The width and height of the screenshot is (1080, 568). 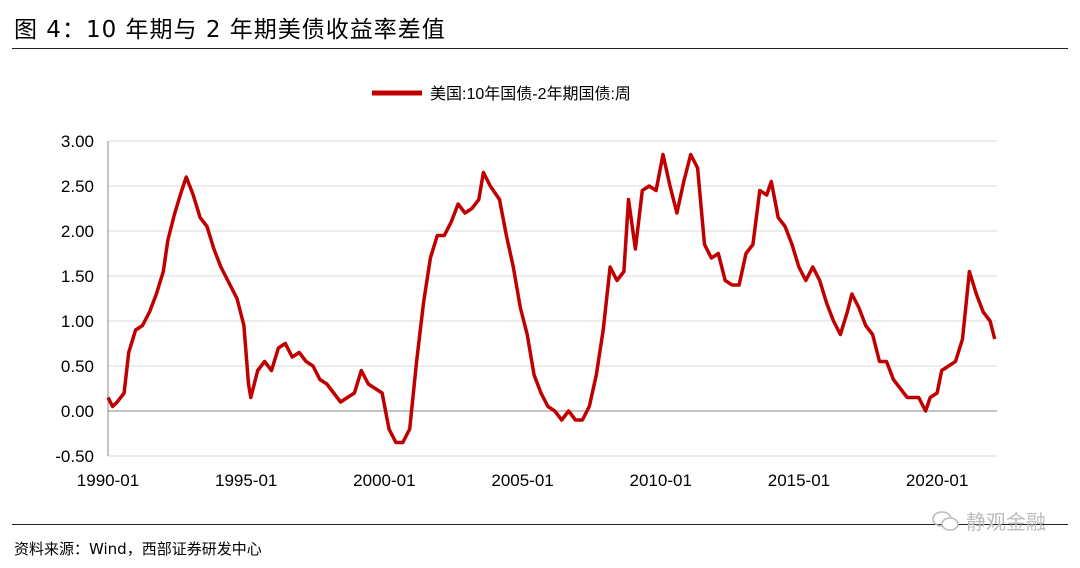 I want to click on y-tick-label: 0.50, so click(x=77, y=366).